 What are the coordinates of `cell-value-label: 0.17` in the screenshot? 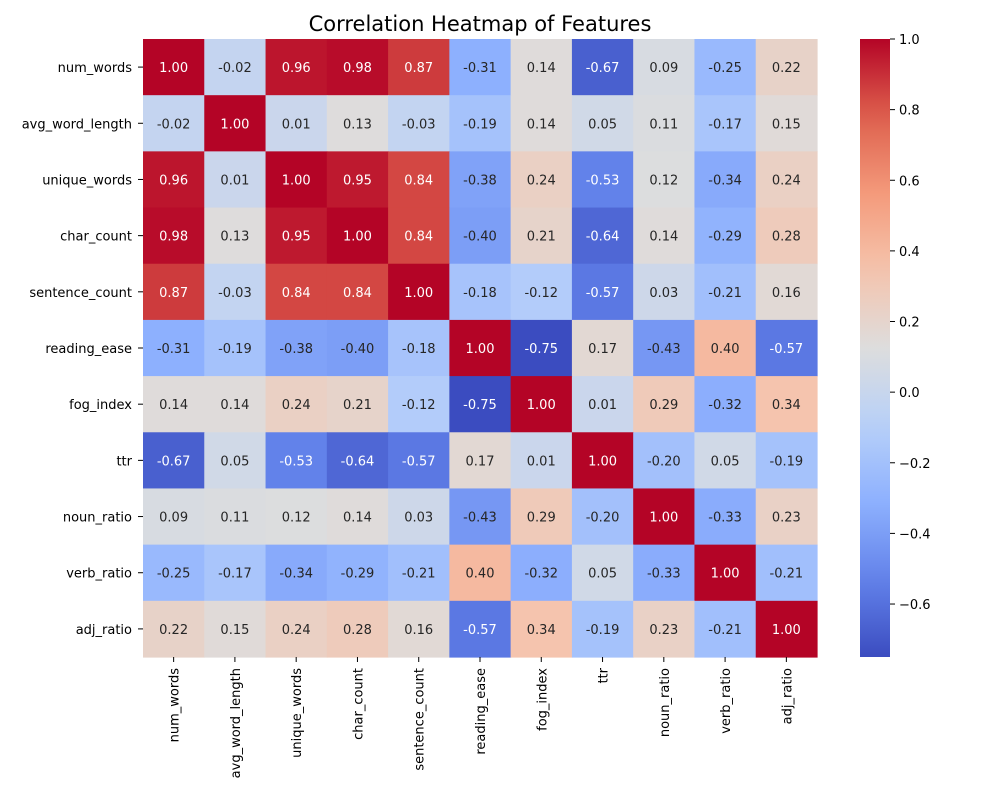 It's located at (480, 461).